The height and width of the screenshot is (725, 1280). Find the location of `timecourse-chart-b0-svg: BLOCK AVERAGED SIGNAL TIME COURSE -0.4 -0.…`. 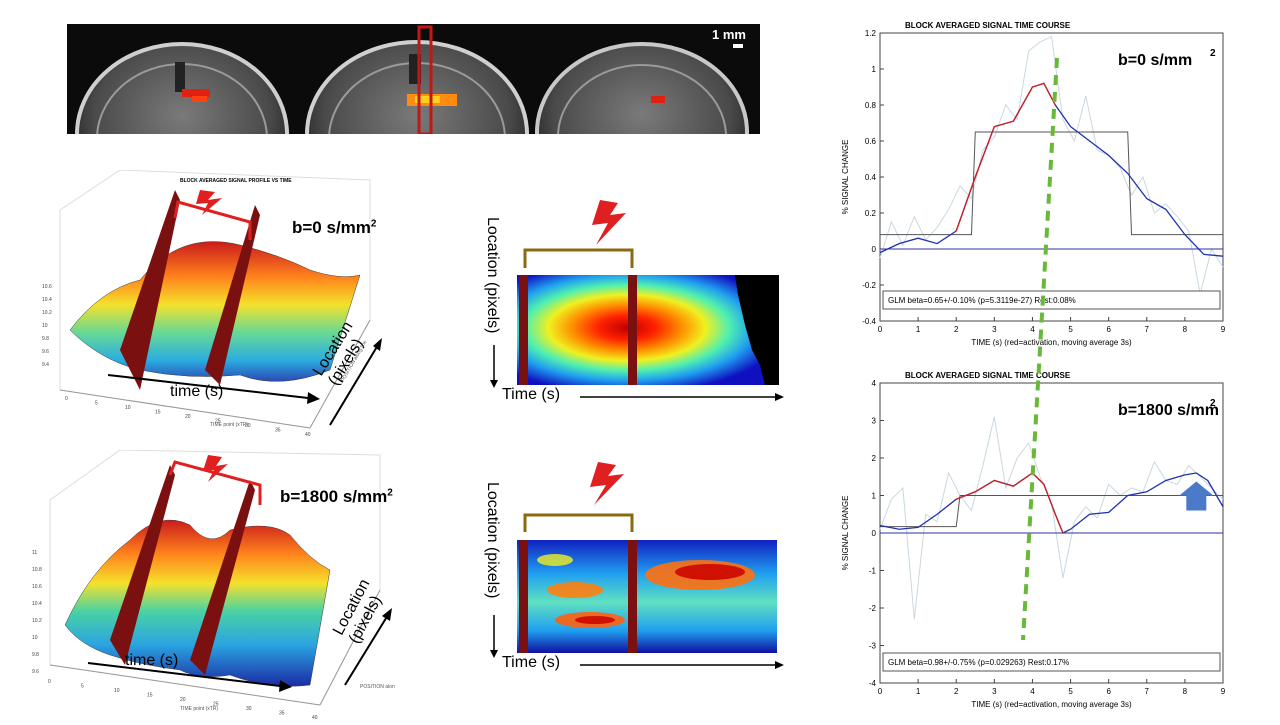

timecourse-chart-b0-svg: BLOCK AVERAGED SIGNAL TIME COURSE -0.4 -0.… is located at coordinates (1033, 184).